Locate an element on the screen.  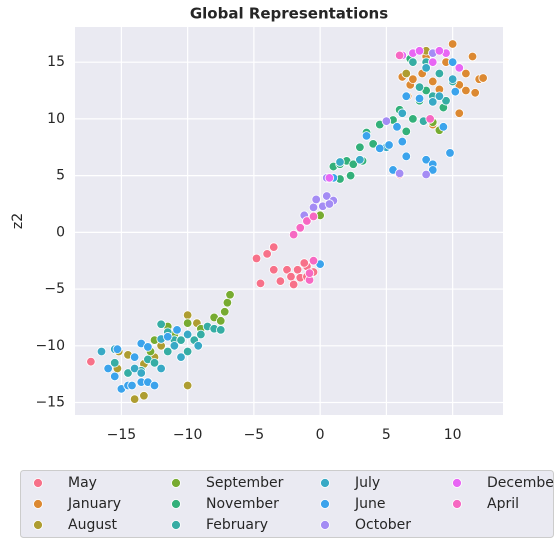
legend-label: May is located at coordinates (82, 483).